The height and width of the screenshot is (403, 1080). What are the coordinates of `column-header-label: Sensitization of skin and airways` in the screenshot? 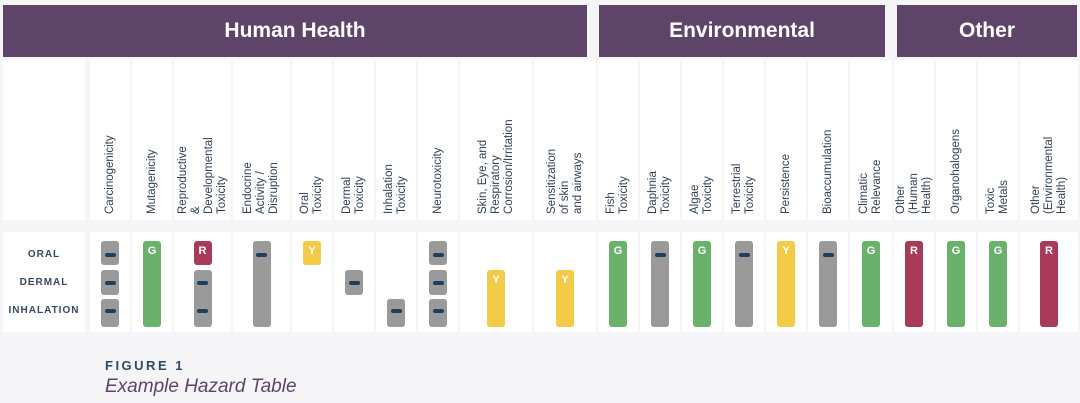 It's located at (564, 181).